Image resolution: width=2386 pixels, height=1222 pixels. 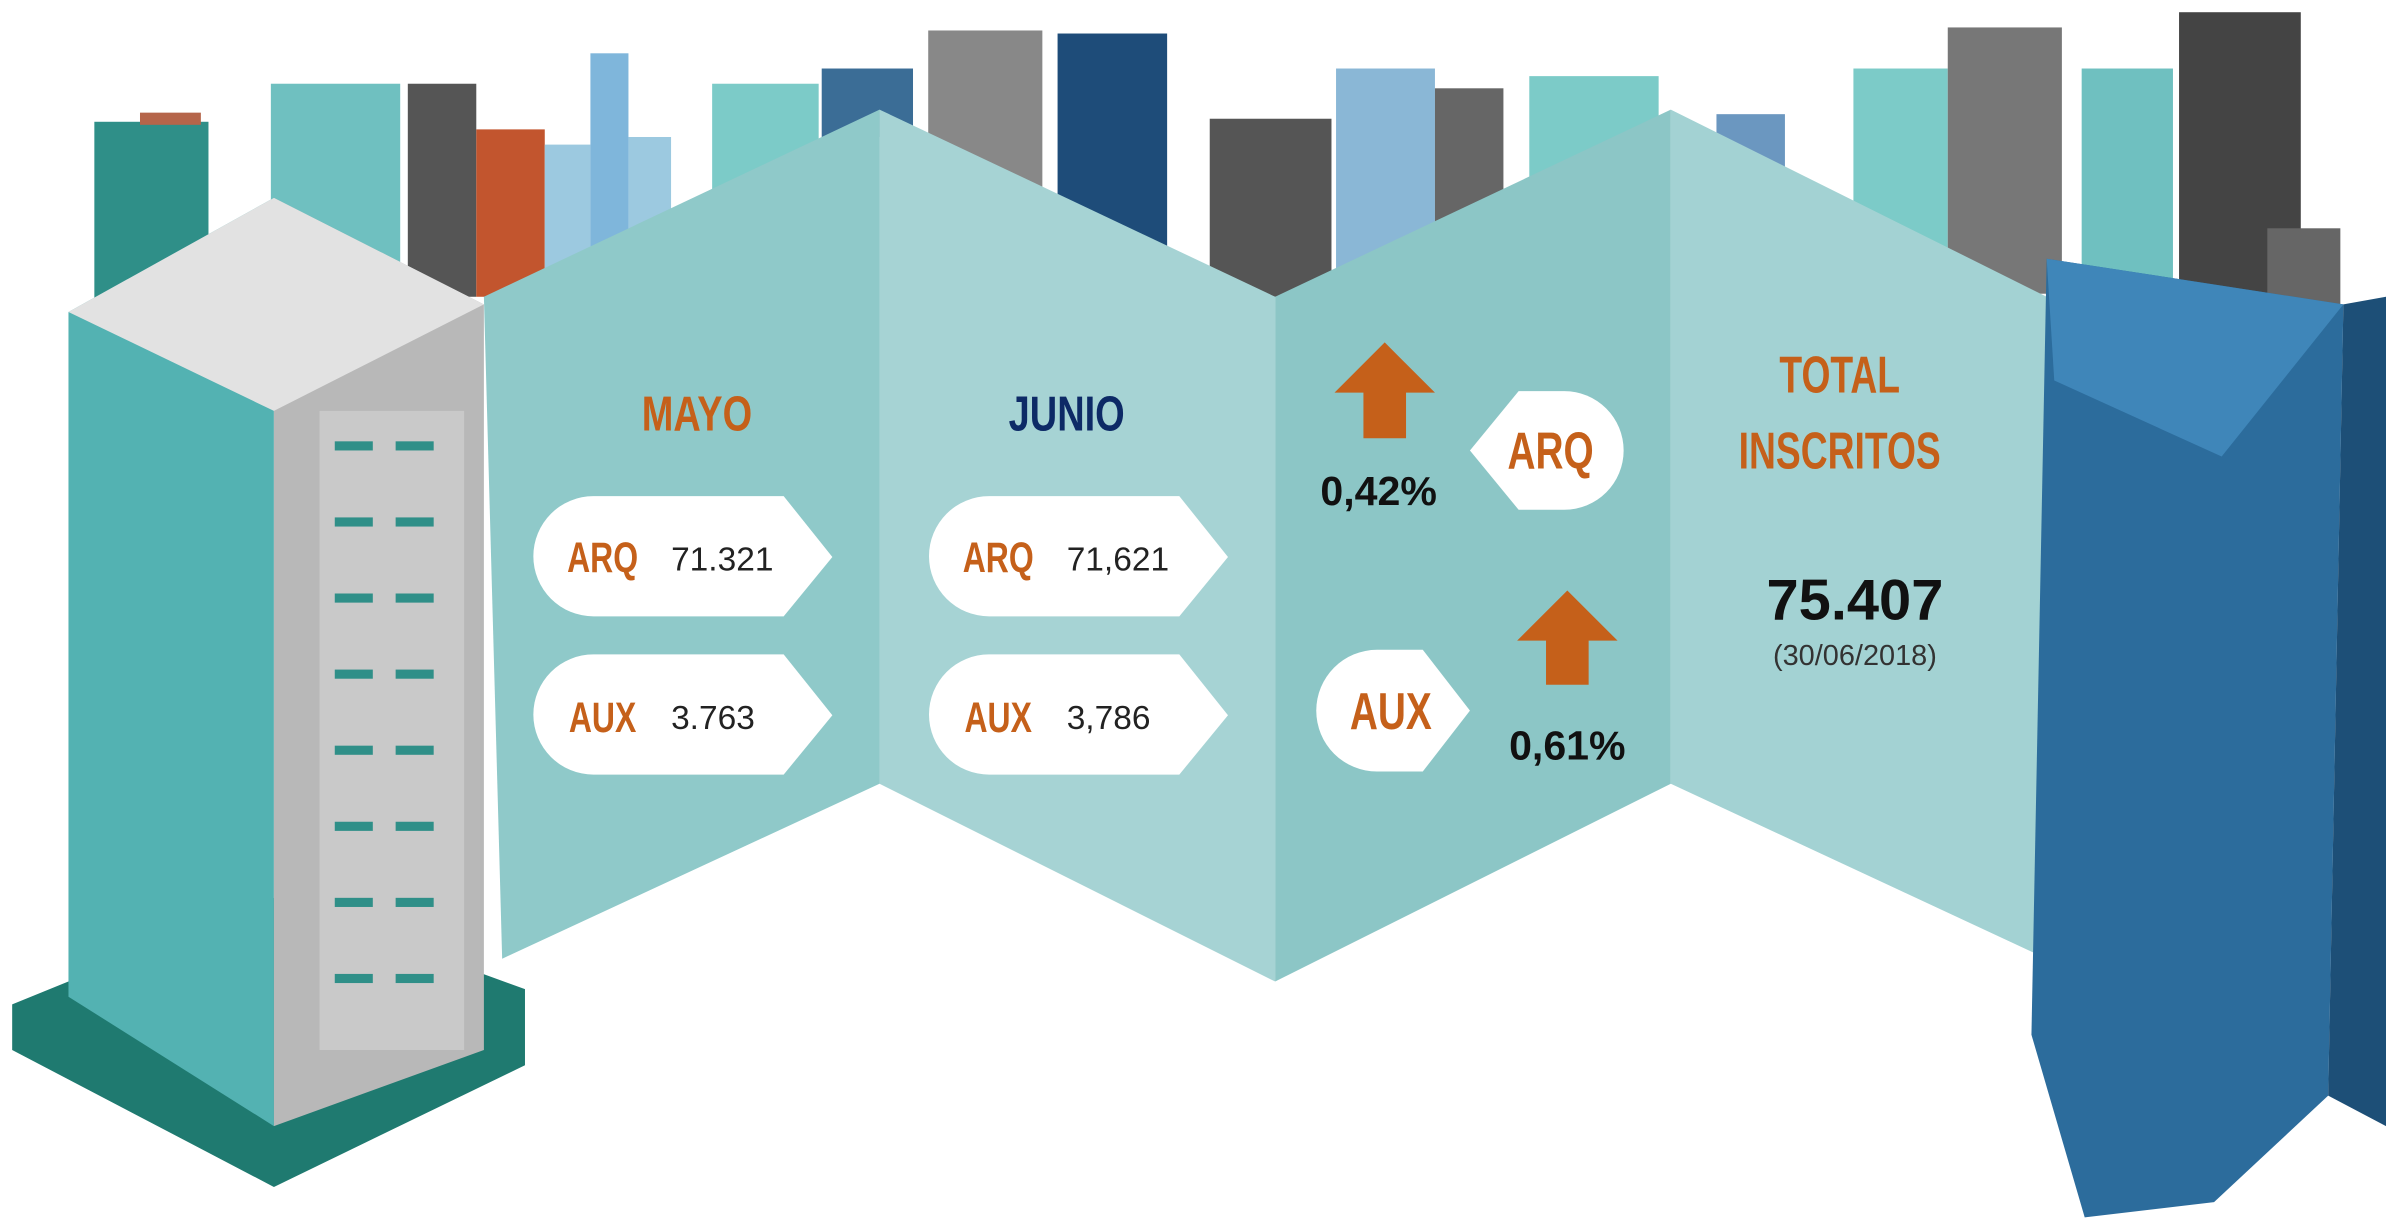 I want to click on pill-value: 71.321, so click(x=722, y=560).